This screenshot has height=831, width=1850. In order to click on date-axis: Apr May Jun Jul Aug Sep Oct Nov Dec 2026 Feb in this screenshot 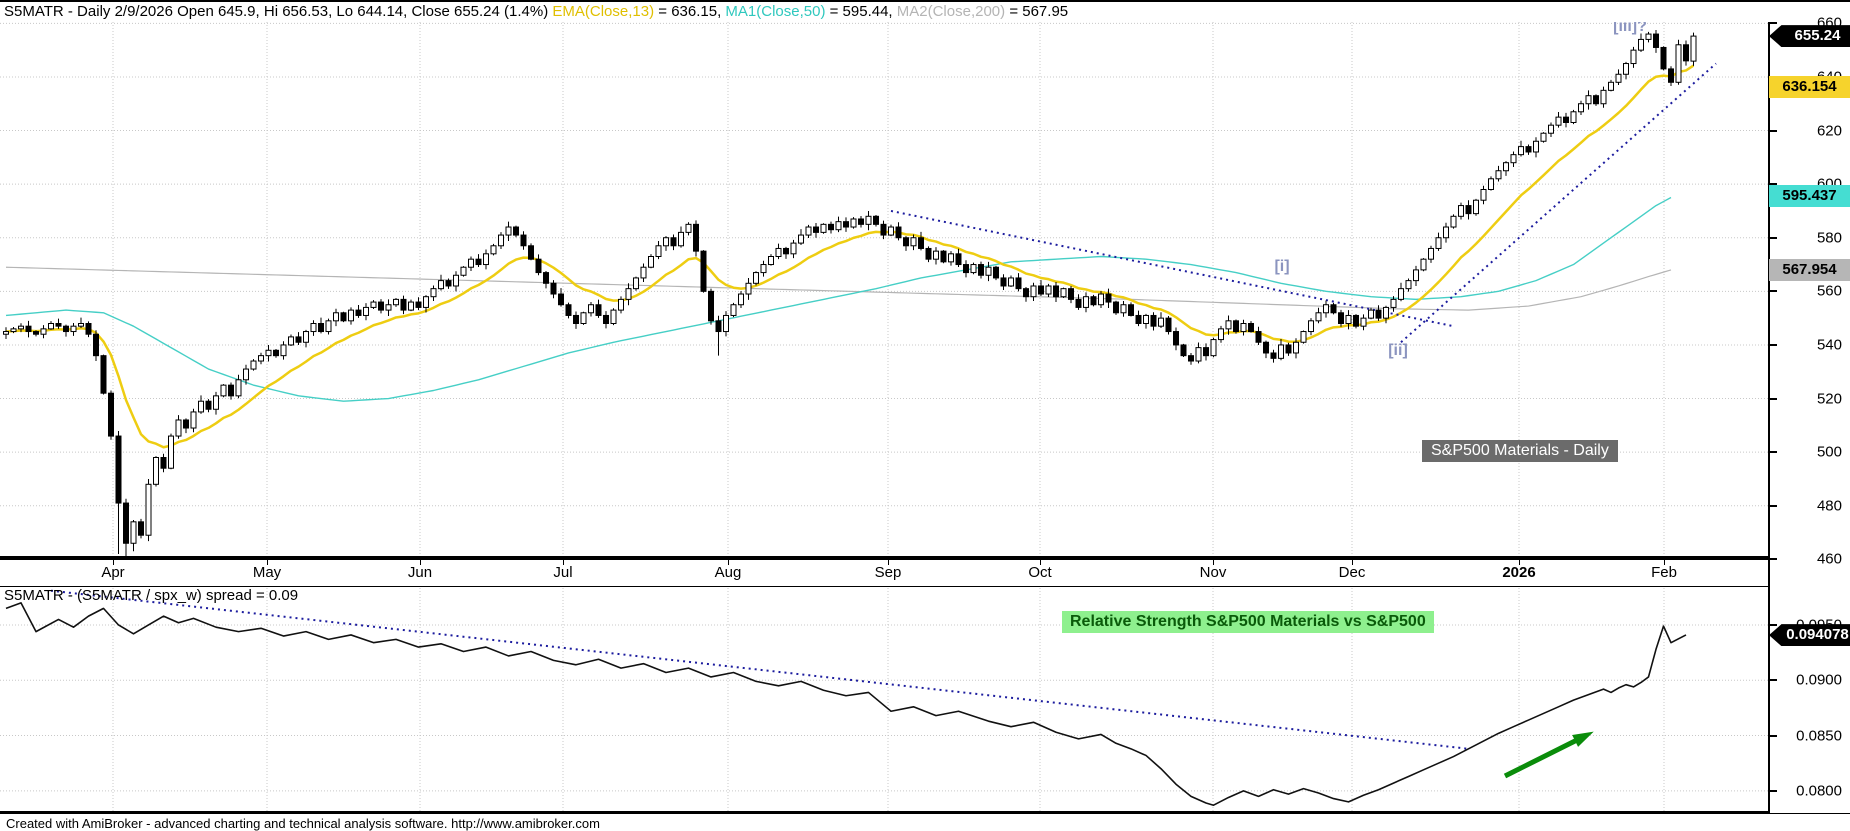, I will do `click(884, 572)`.